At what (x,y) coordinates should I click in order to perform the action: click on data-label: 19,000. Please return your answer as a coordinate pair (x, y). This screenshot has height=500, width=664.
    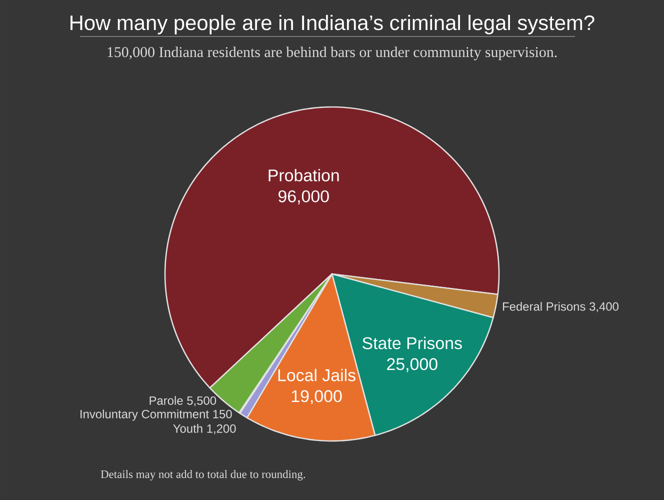
    Looking at the image, I should click on (317, 397).